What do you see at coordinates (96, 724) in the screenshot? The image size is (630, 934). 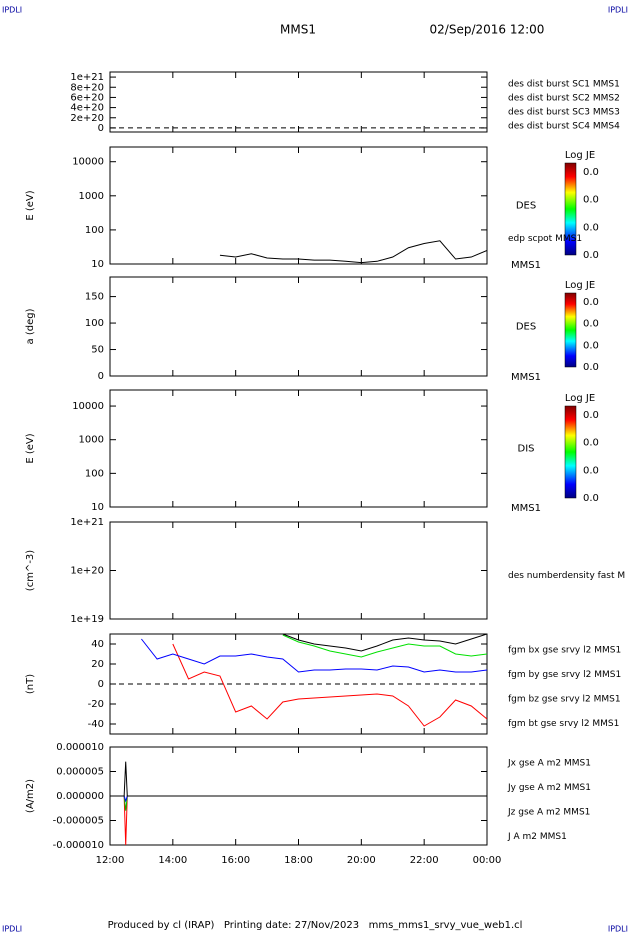 I see `y-tick-label: -40` at bounding box center [96, 724].